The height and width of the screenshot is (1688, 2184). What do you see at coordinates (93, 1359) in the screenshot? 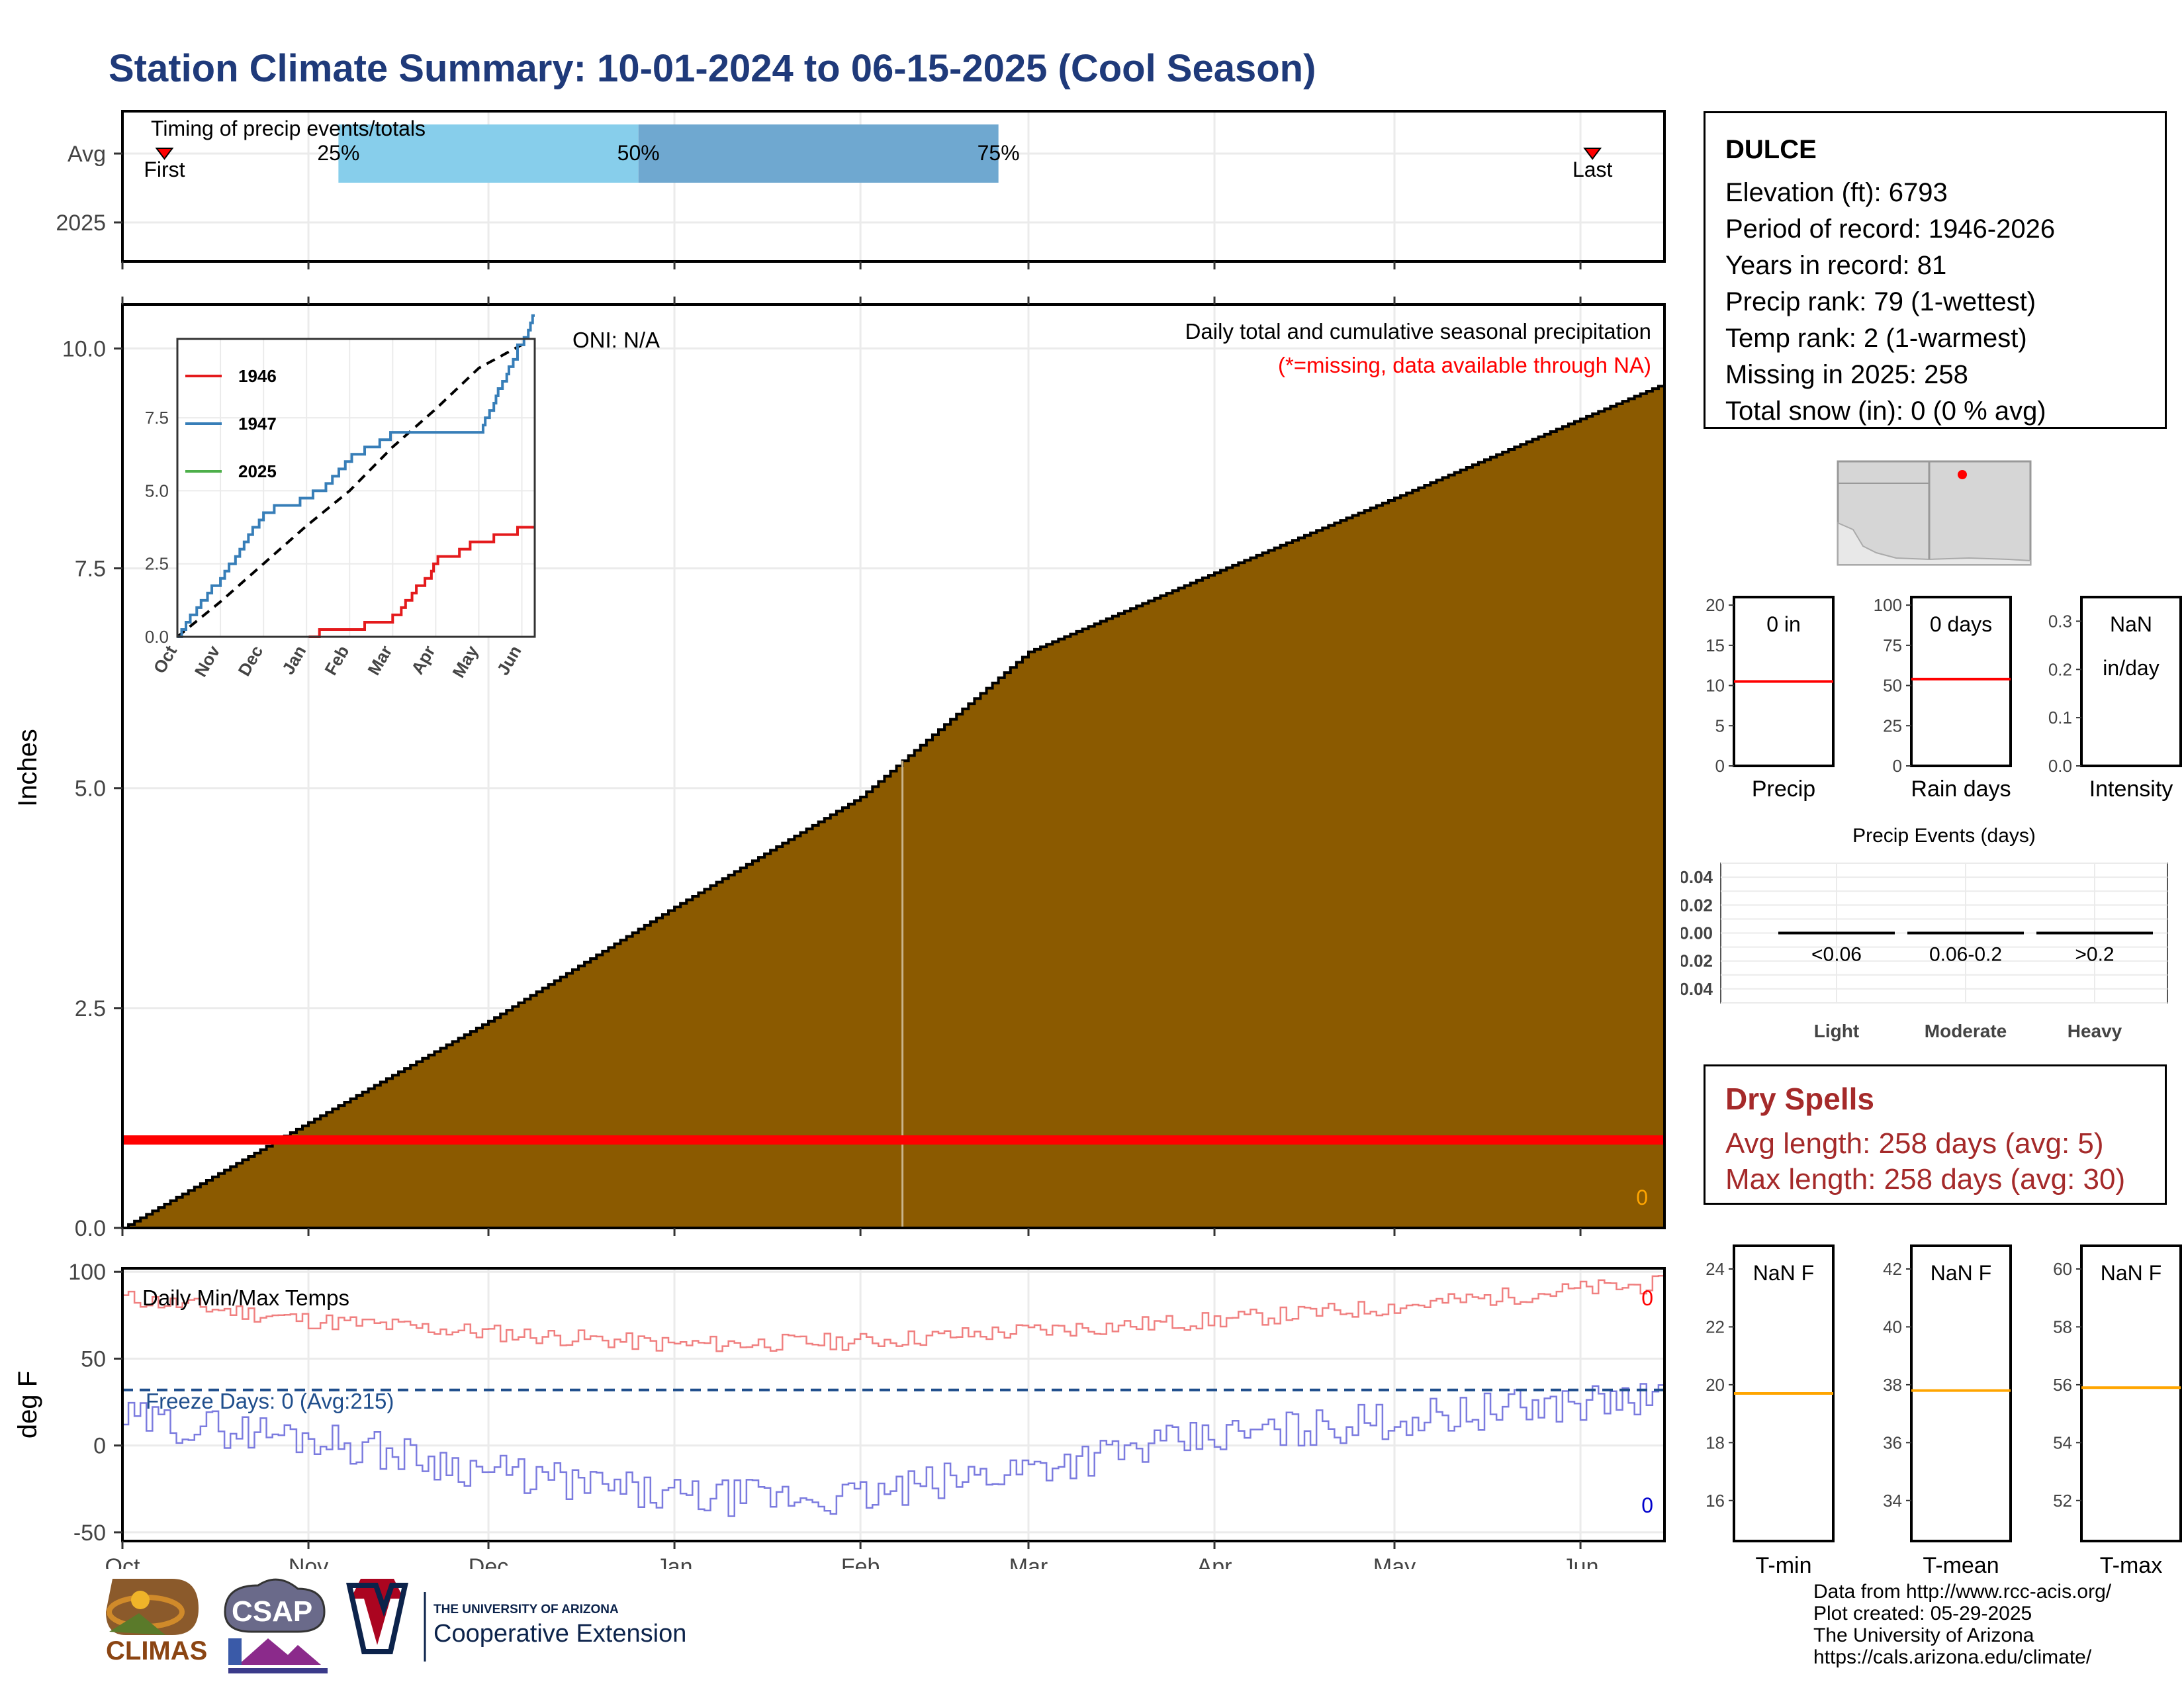
I see `temp-ytick-label: 50` at bounding box center [93, 1359].